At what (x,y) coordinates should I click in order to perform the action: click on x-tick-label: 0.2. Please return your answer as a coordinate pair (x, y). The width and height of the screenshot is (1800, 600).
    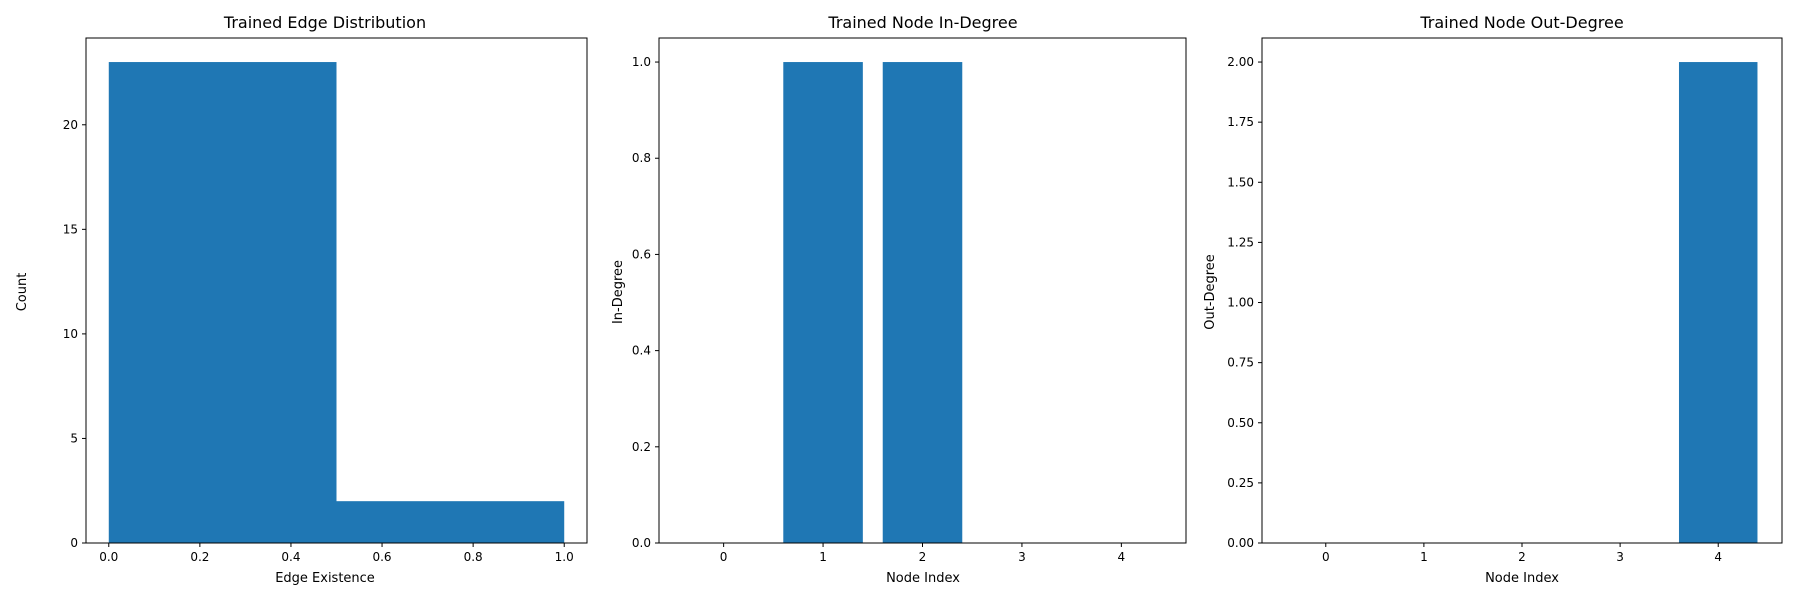
    Looking at the image, I should click on (199, 557).